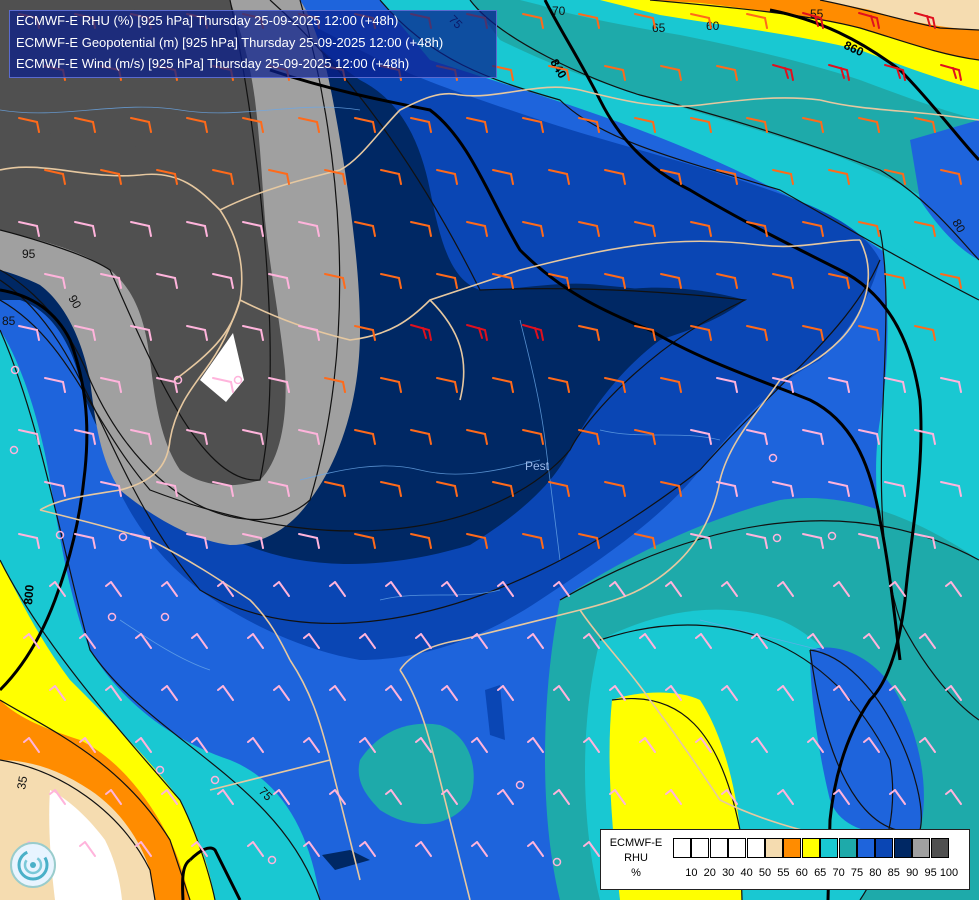  I want to click on legend-tick-label: 60, so click(801, 873).